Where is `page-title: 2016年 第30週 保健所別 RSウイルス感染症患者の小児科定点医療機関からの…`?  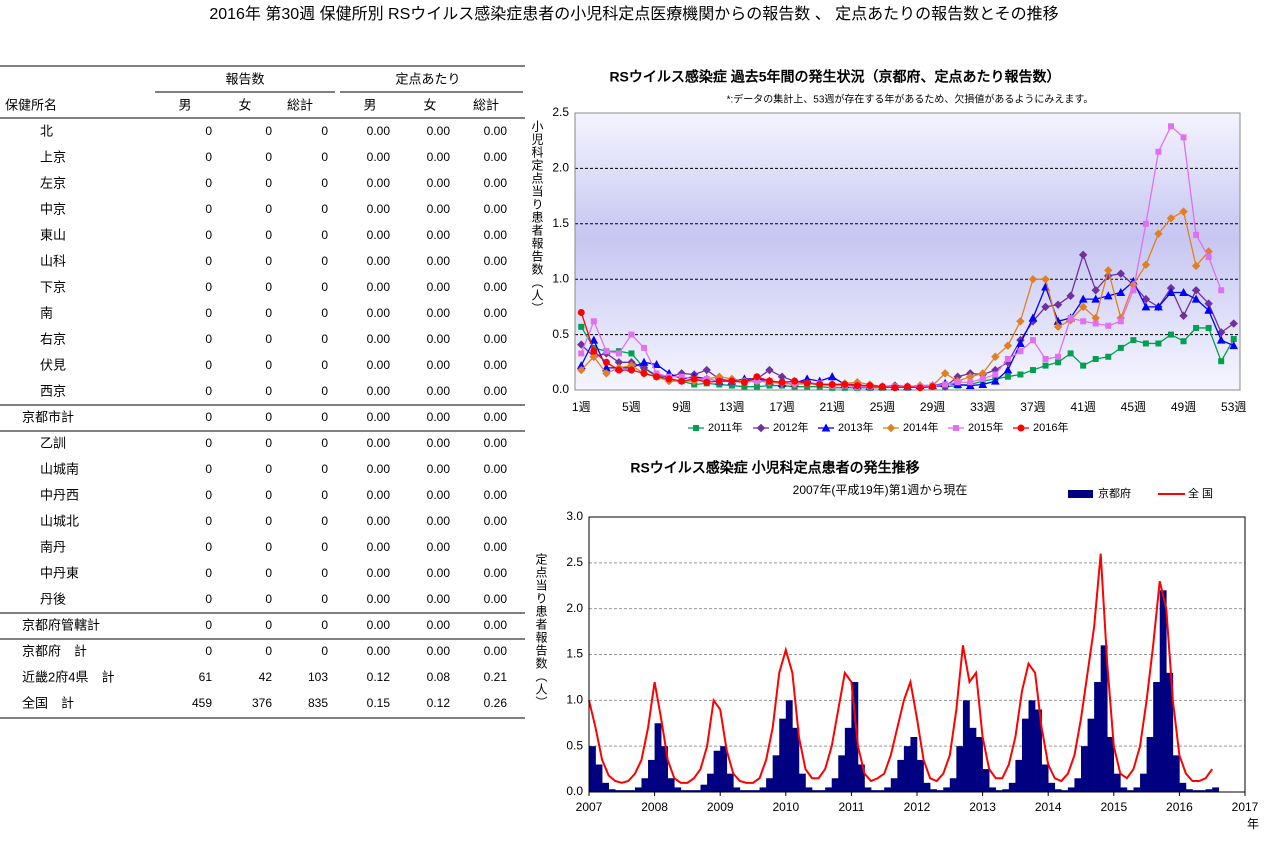 page-title: 2016年 第30週 保健所別 RSウイルス感染症患者の小児科定点医療機関からの… is located at coordinates (633, 14).